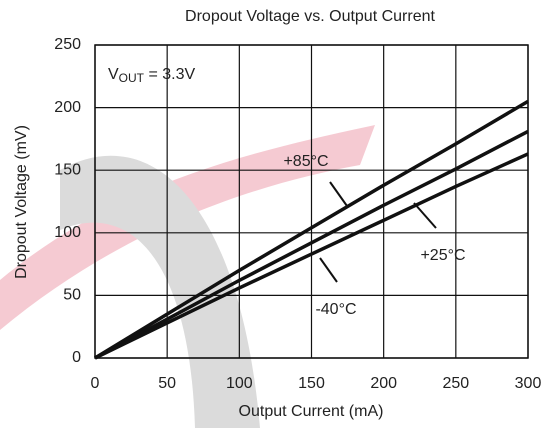  Describe the element at coordinates (132, 78) in the screenshot. I see `annotation-subscript: OUT` at that location.